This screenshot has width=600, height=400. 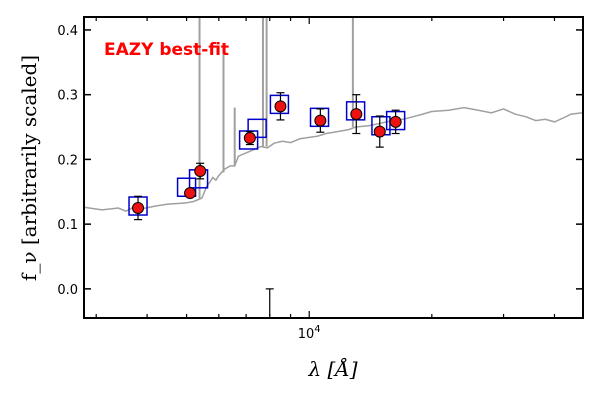 What do you see at coordinates (67, 96) in the screenshot?
I see `y-tick-label: 0.3` at bounding box center [67, 96].